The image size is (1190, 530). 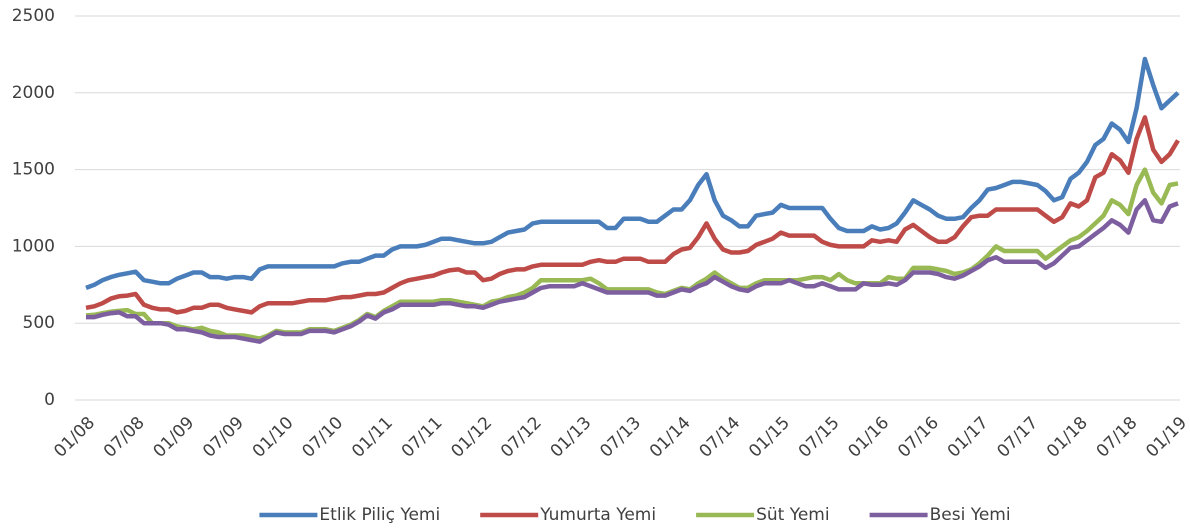 I want to click on x-tick-label: 01/08, so click(x=74, y=437).